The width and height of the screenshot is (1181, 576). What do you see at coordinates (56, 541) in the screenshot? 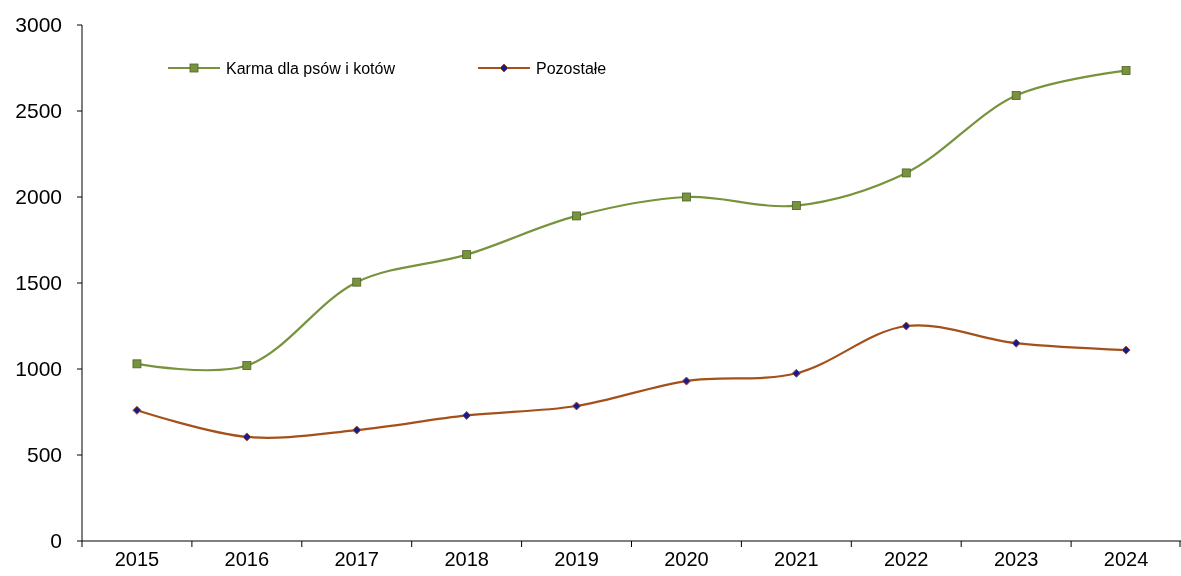
I see `y-tick-label: 0` at bounding box center [56, 541].